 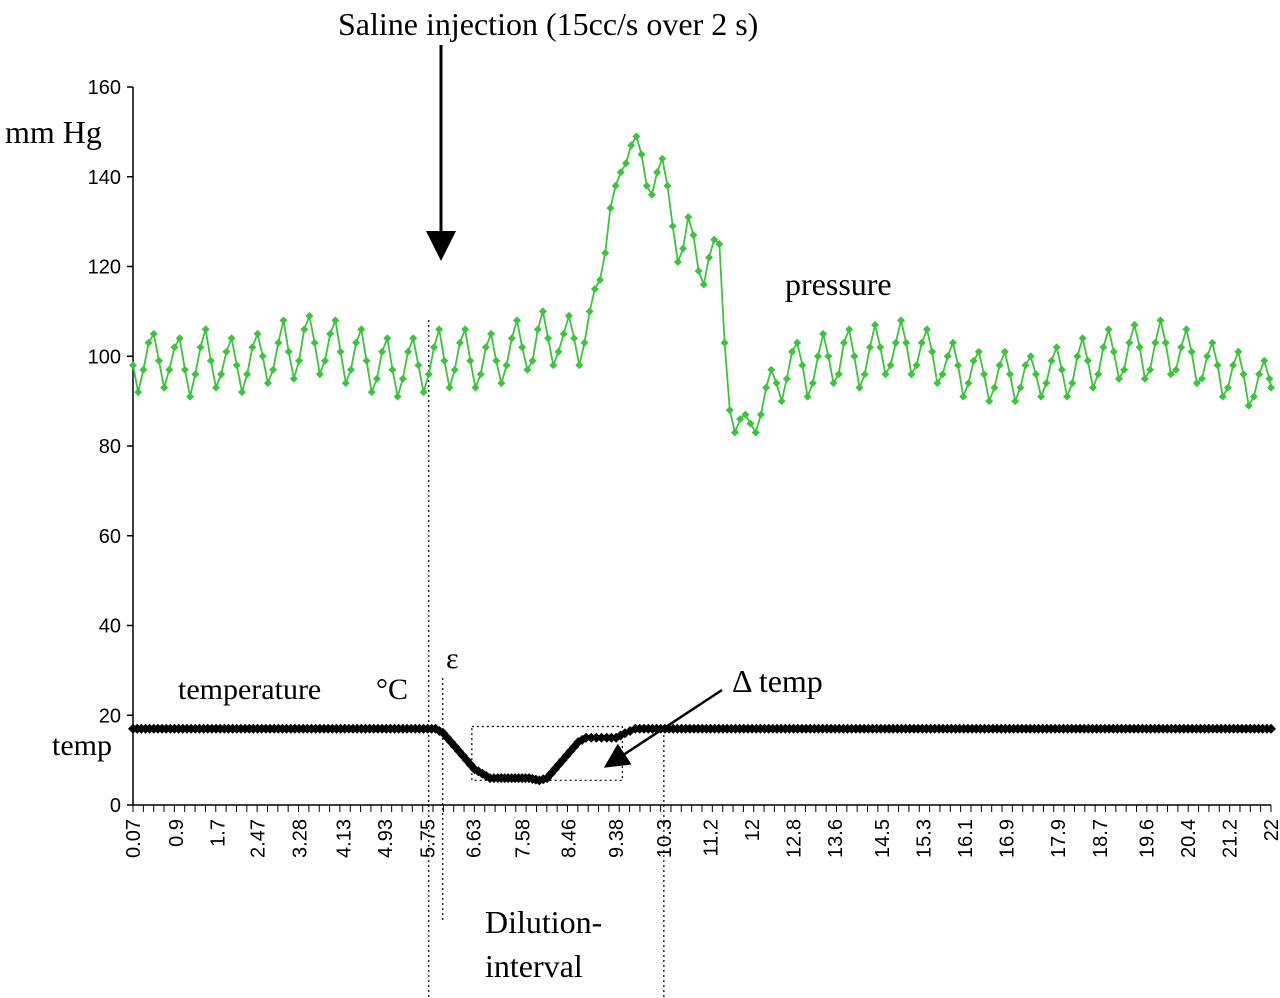 I want to click on pressure-label: pressure, so click(x=838, y=284).